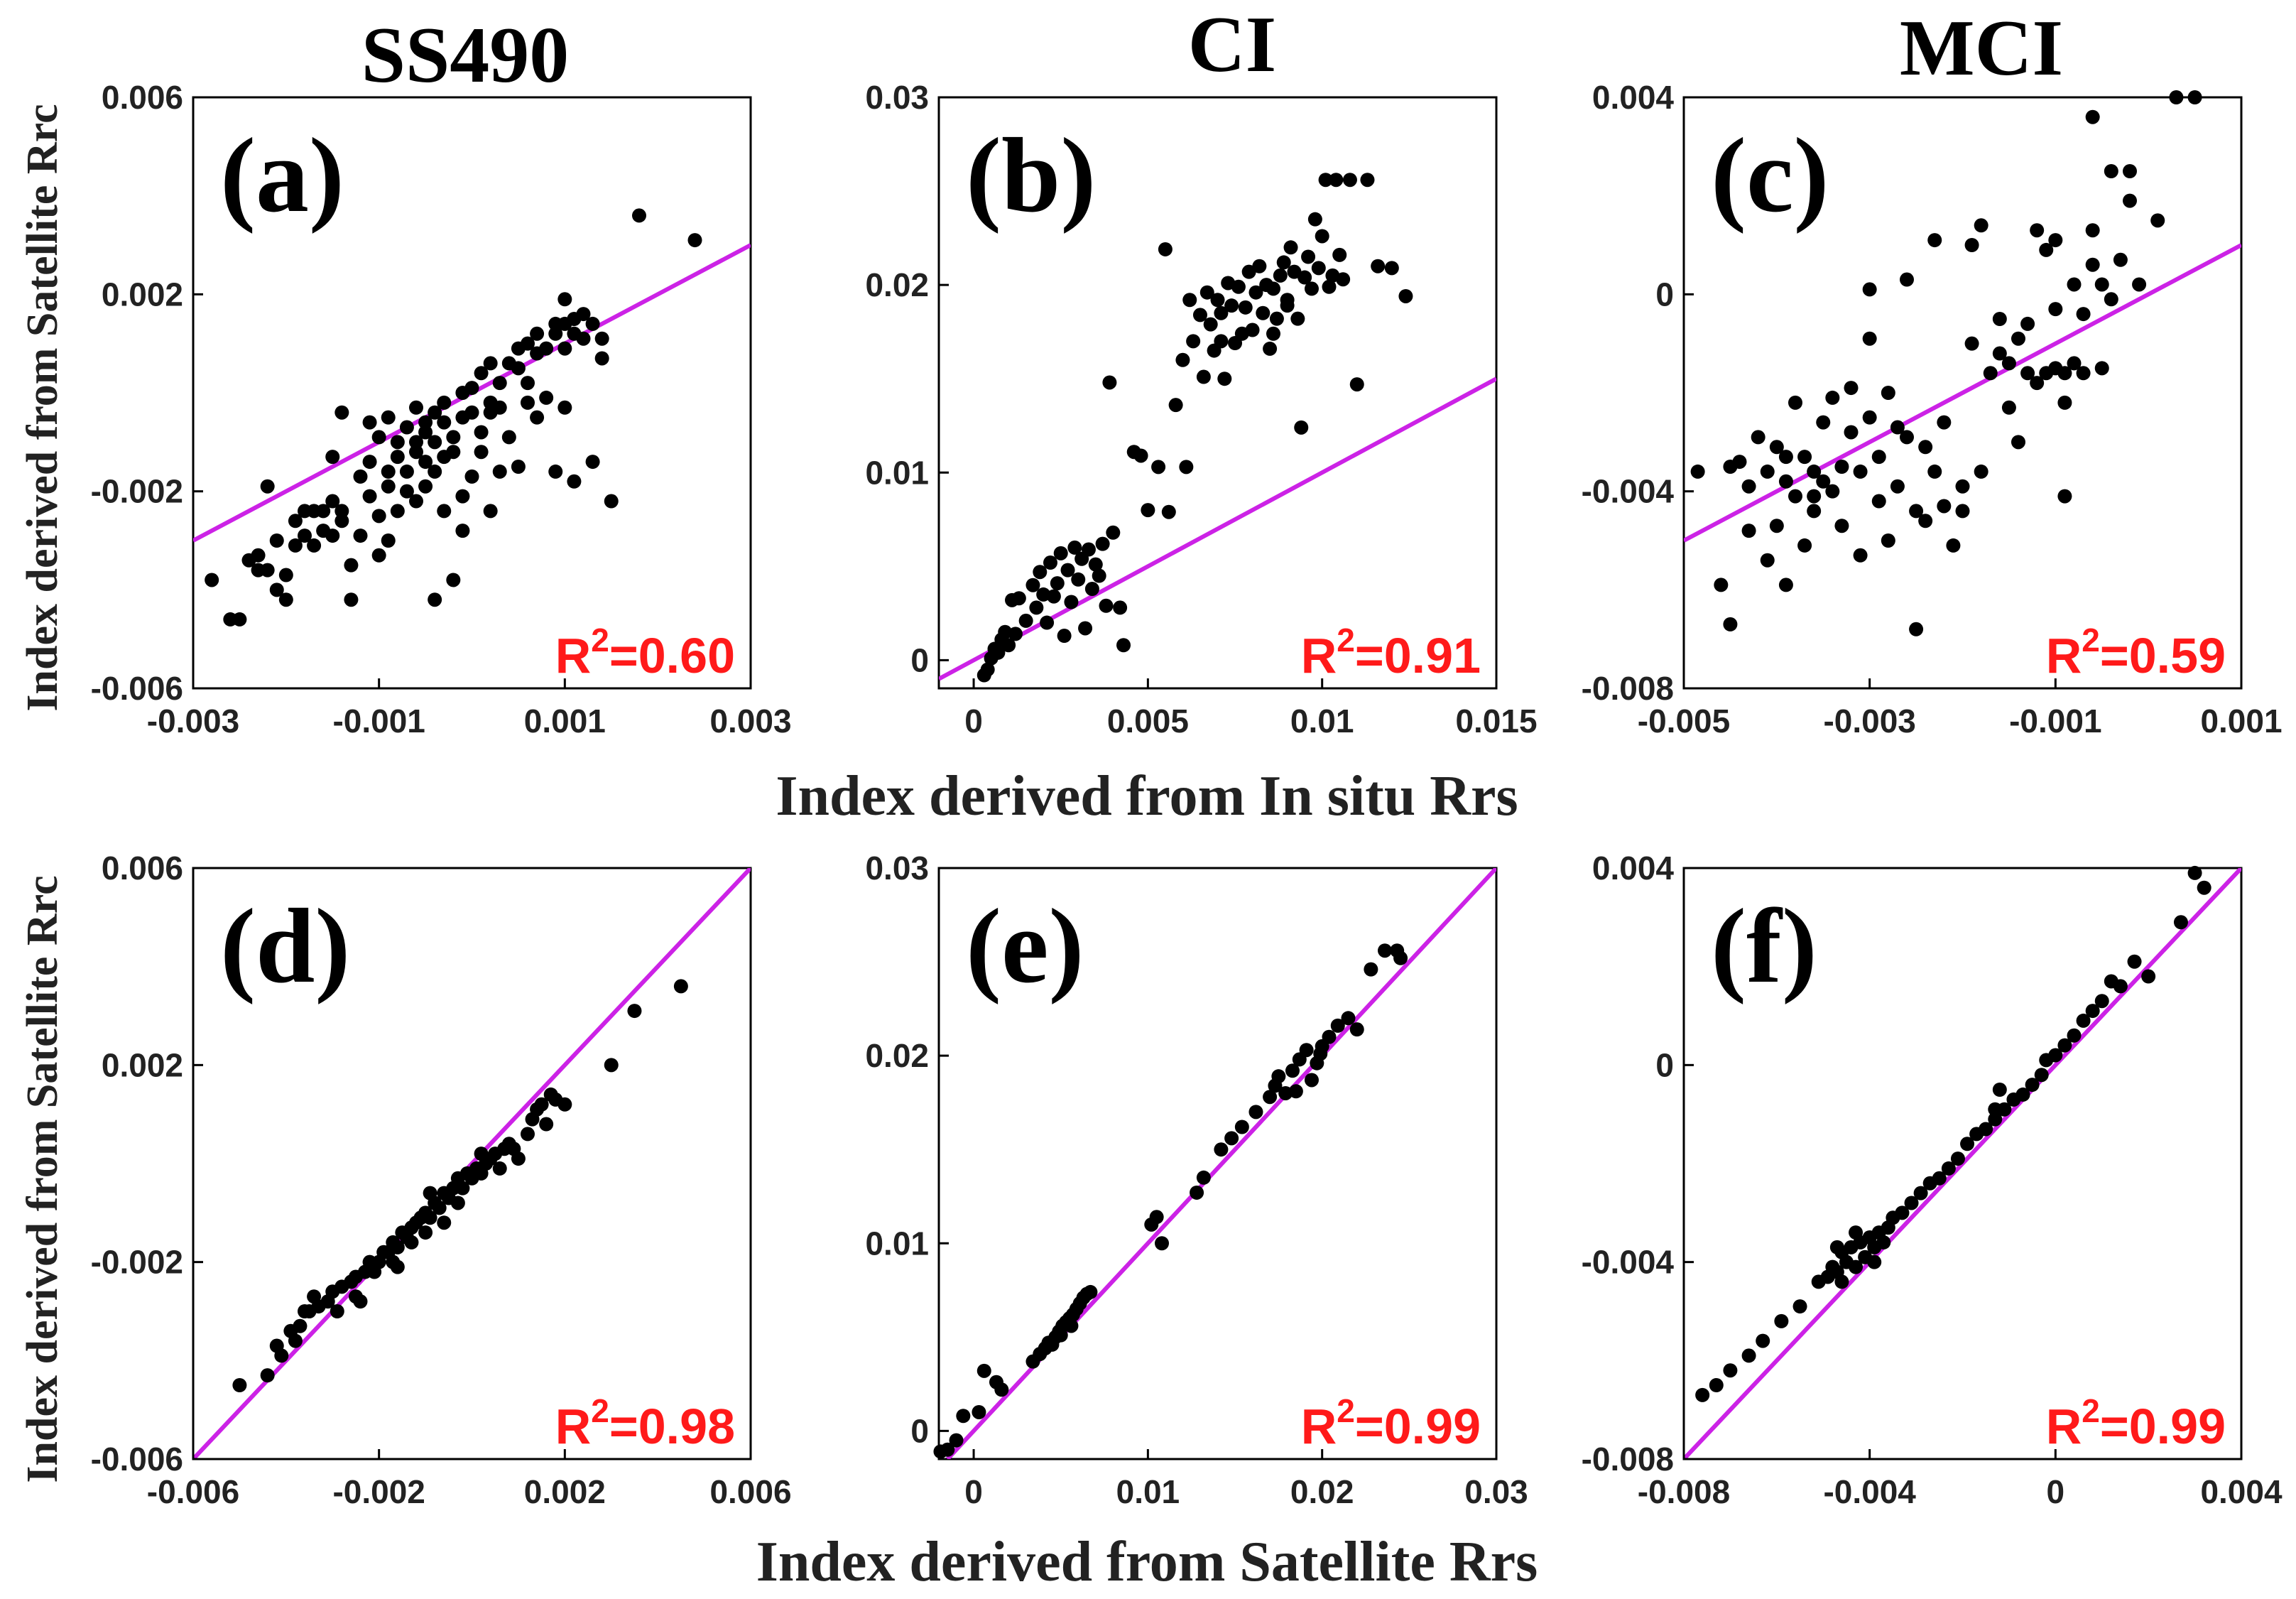 The height and width of the screenshot is (1599, 2296). I want to click on x-tick-label: -0.001, so click(2055, 721).